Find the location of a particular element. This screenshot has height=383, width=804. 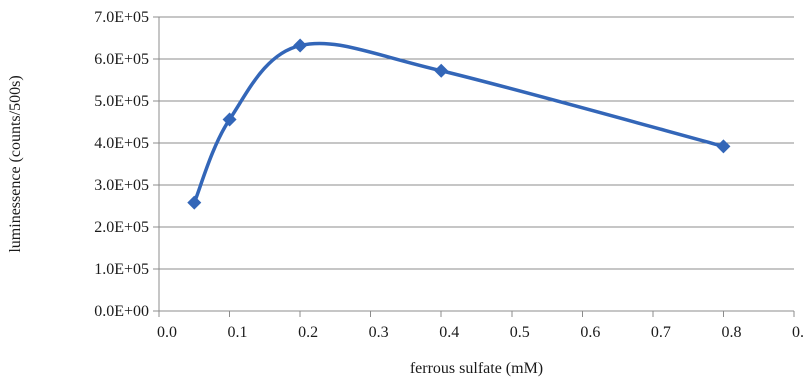

x-tick-label: 0.9 is located at coordinates (798, 332).